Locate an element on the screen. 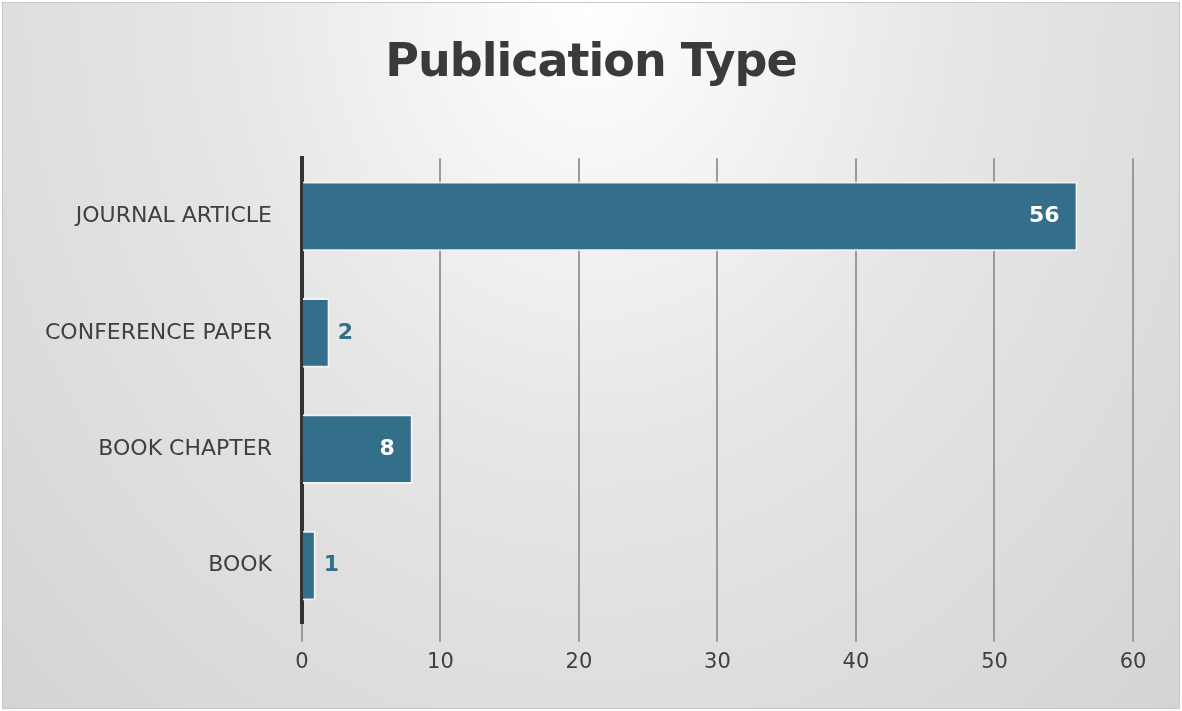  x-tick-label: 60 is located at coordinates (1133, 660).